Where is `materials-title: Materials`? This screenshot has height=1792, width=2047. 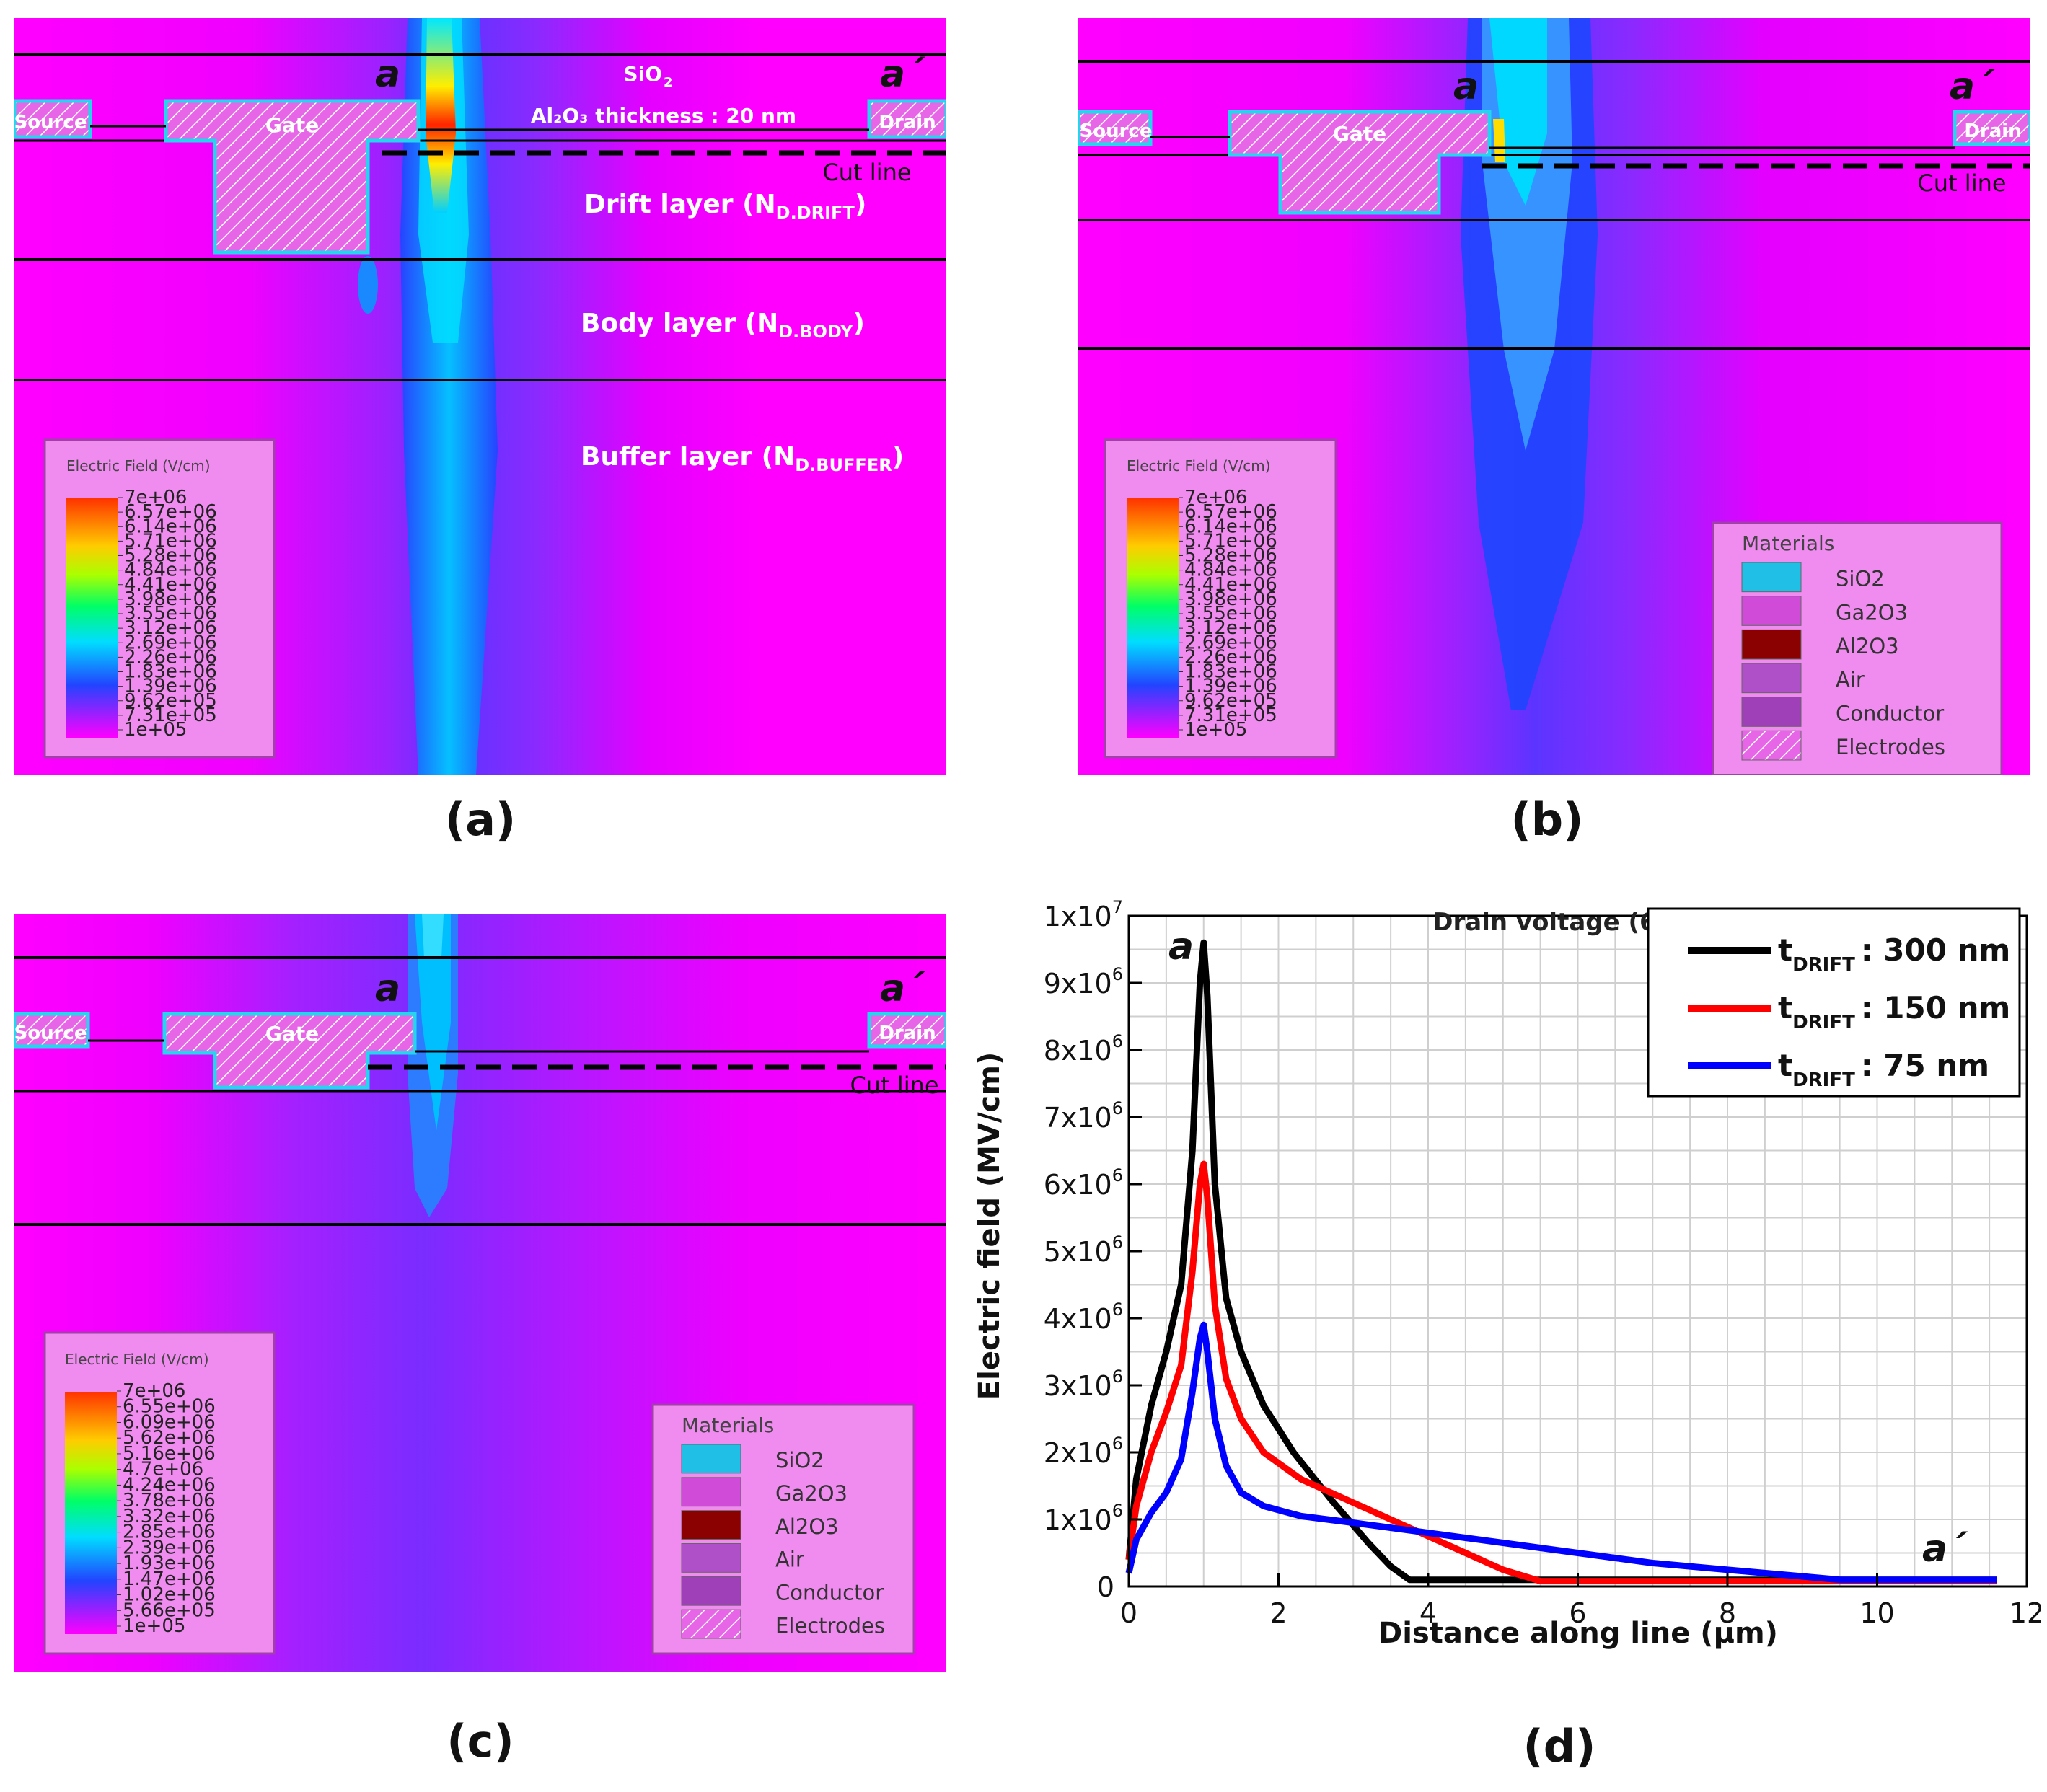
materials-title: Materials is located at coordinates (1788, 543).